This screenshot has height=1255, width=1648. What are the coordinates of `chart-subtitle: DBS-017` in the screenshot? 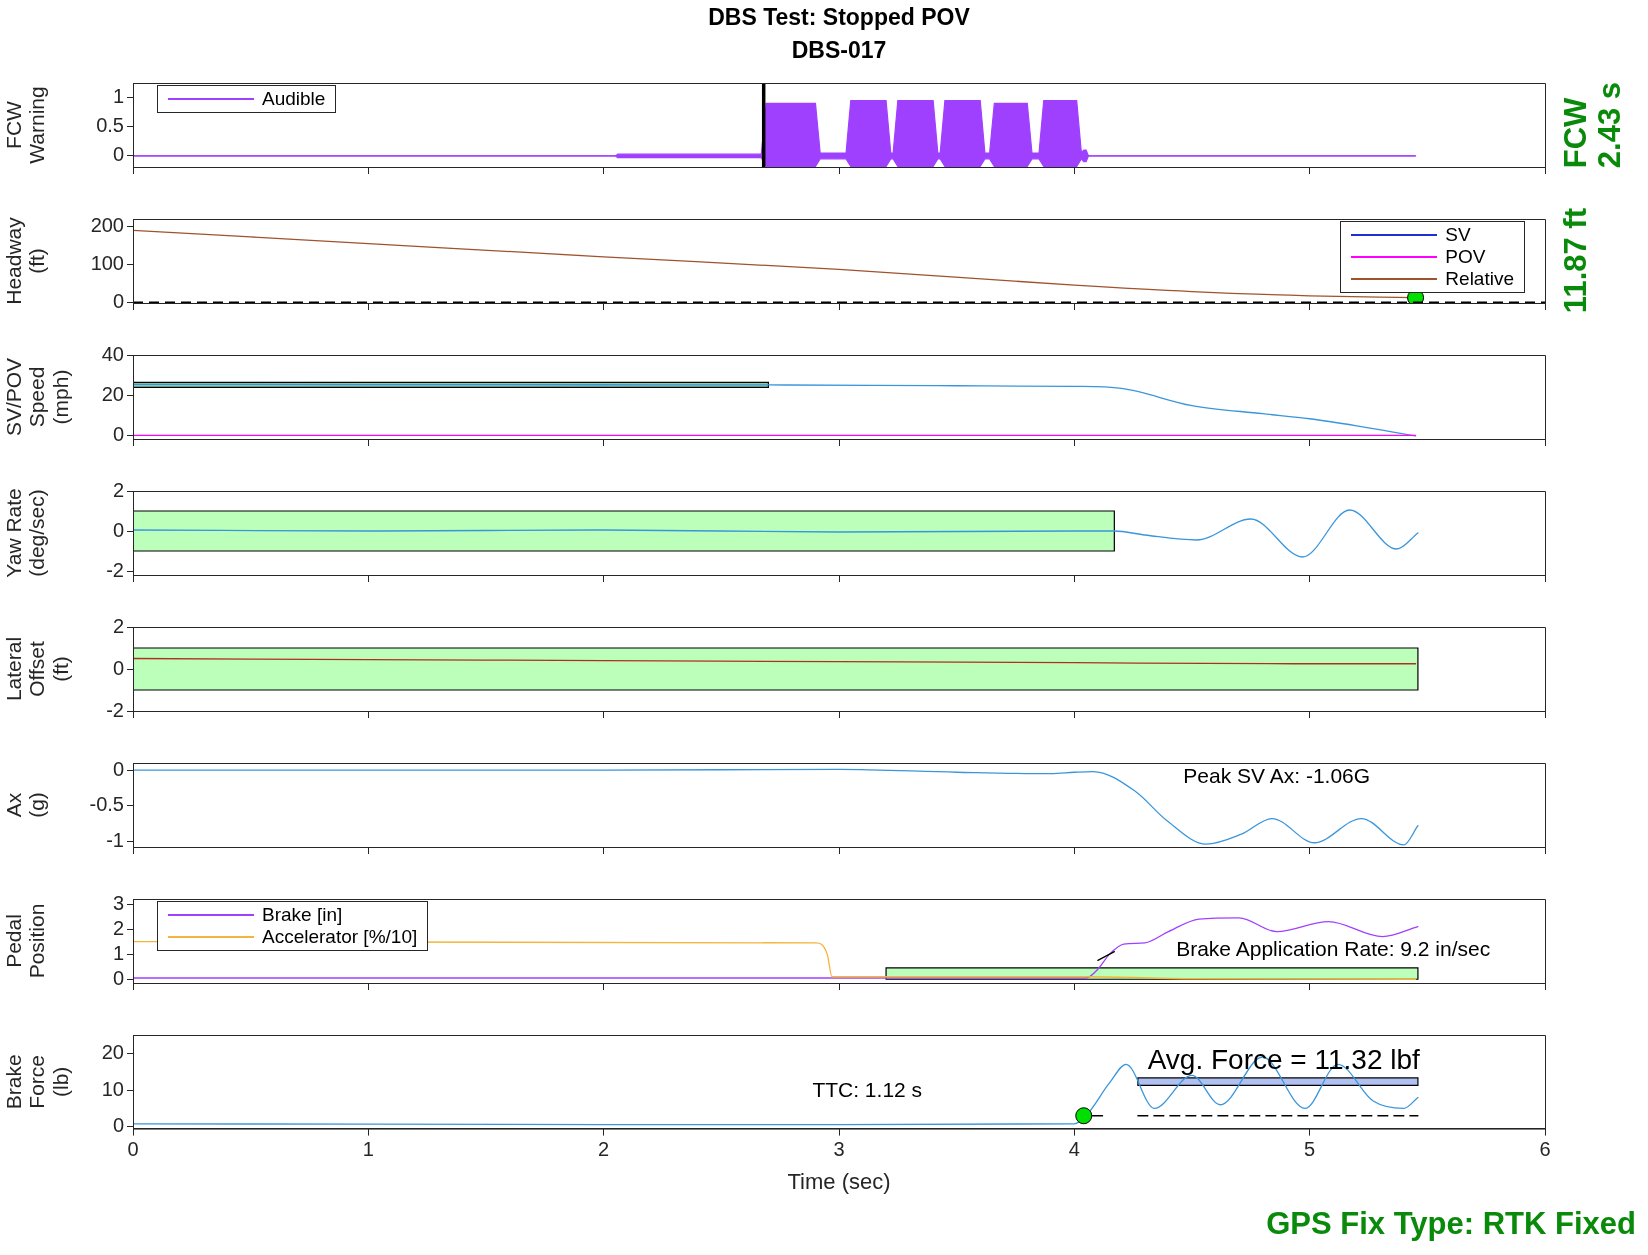 It's located at (839, 50).